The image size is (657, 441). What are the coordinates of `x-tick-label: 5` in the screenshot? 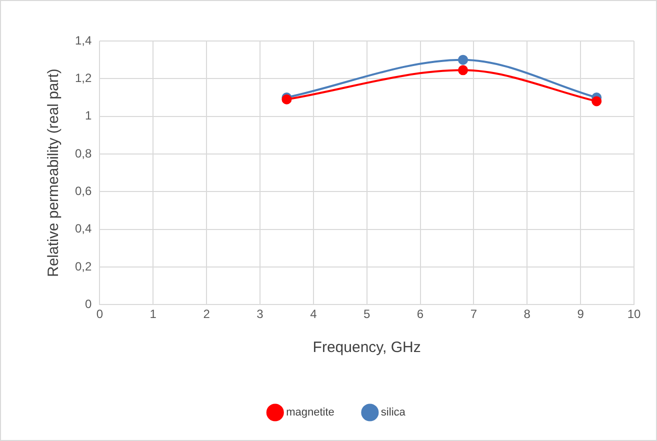 It's located at (366, 314).